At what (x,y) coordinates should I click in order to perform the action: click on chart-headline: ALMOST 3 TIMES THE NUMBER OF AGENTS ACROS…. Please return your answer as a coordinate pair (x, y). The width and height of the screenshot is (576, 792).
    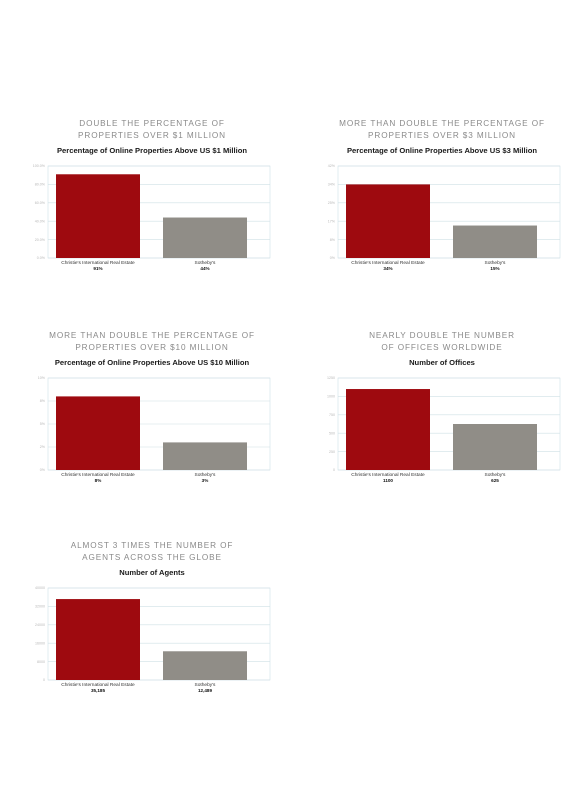
    Looking at the image, I should click on (152, 552).